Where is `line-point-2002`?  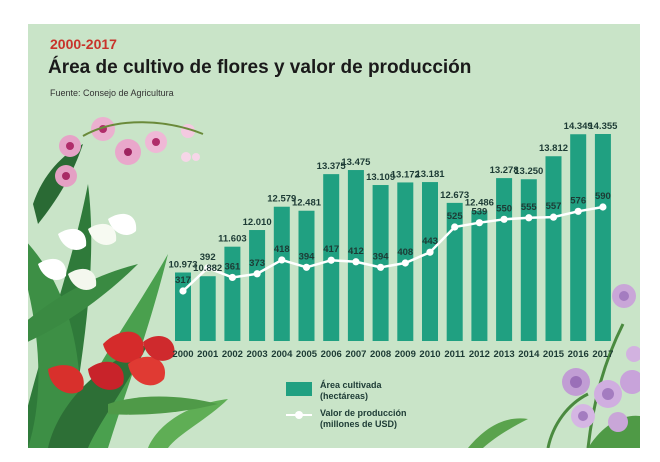
line-point-2002 is located at coordinates (232, 277).